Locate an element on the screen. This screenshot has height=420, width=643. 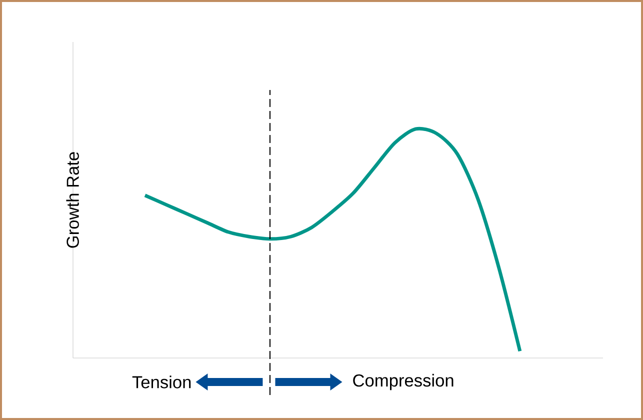
y-axis-title: Growth Rate is located at coordinates (72, 200).